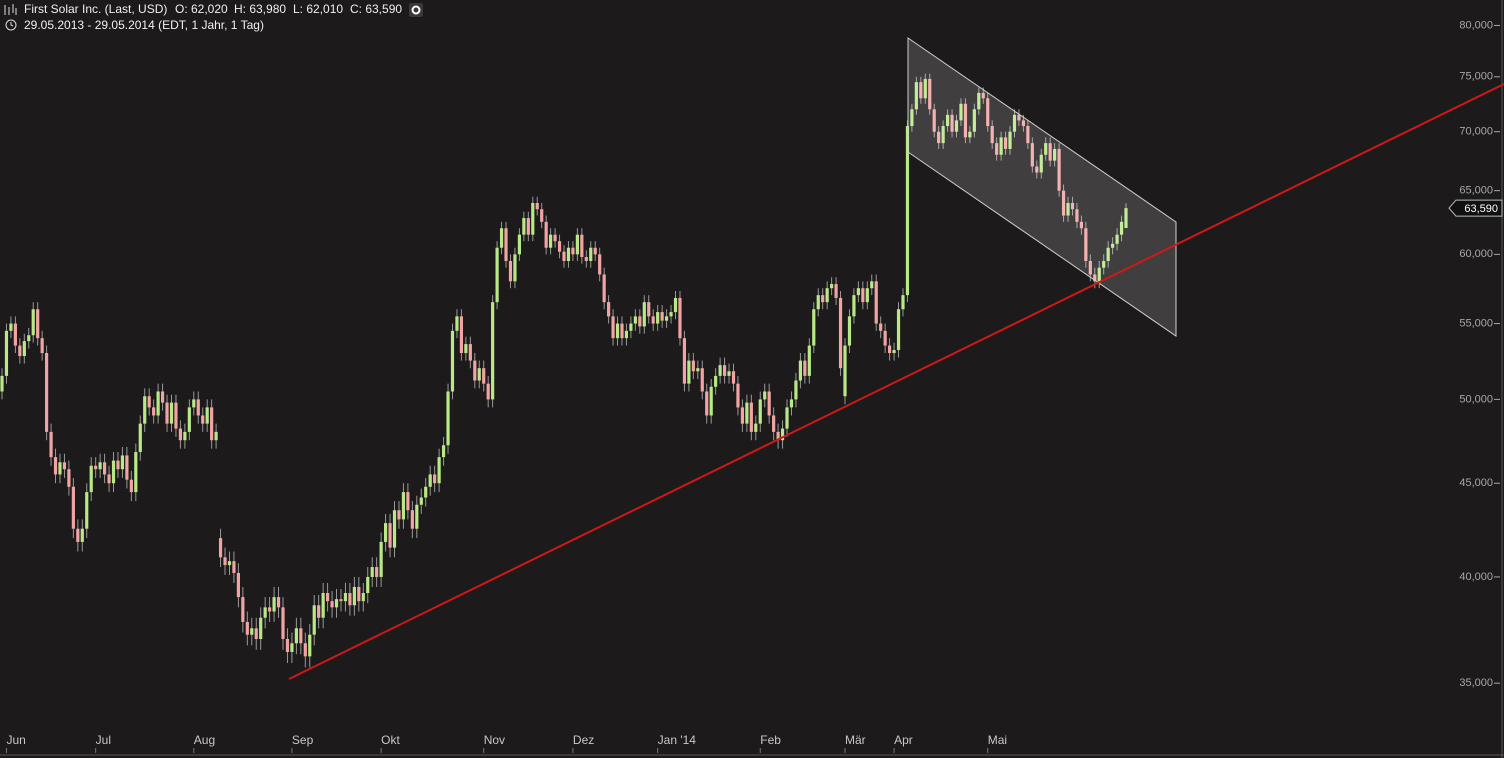 Image resolution: width=1504 pixels, height=758 pixels. Describe the element at coordinates (11, 25) in the screenshot. I see `clock-icon` at that location.